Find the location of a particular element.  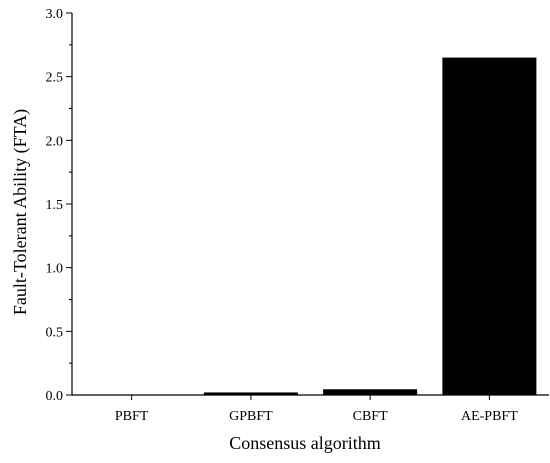

bar-ae-pbft is located at coordinates (489, 226).